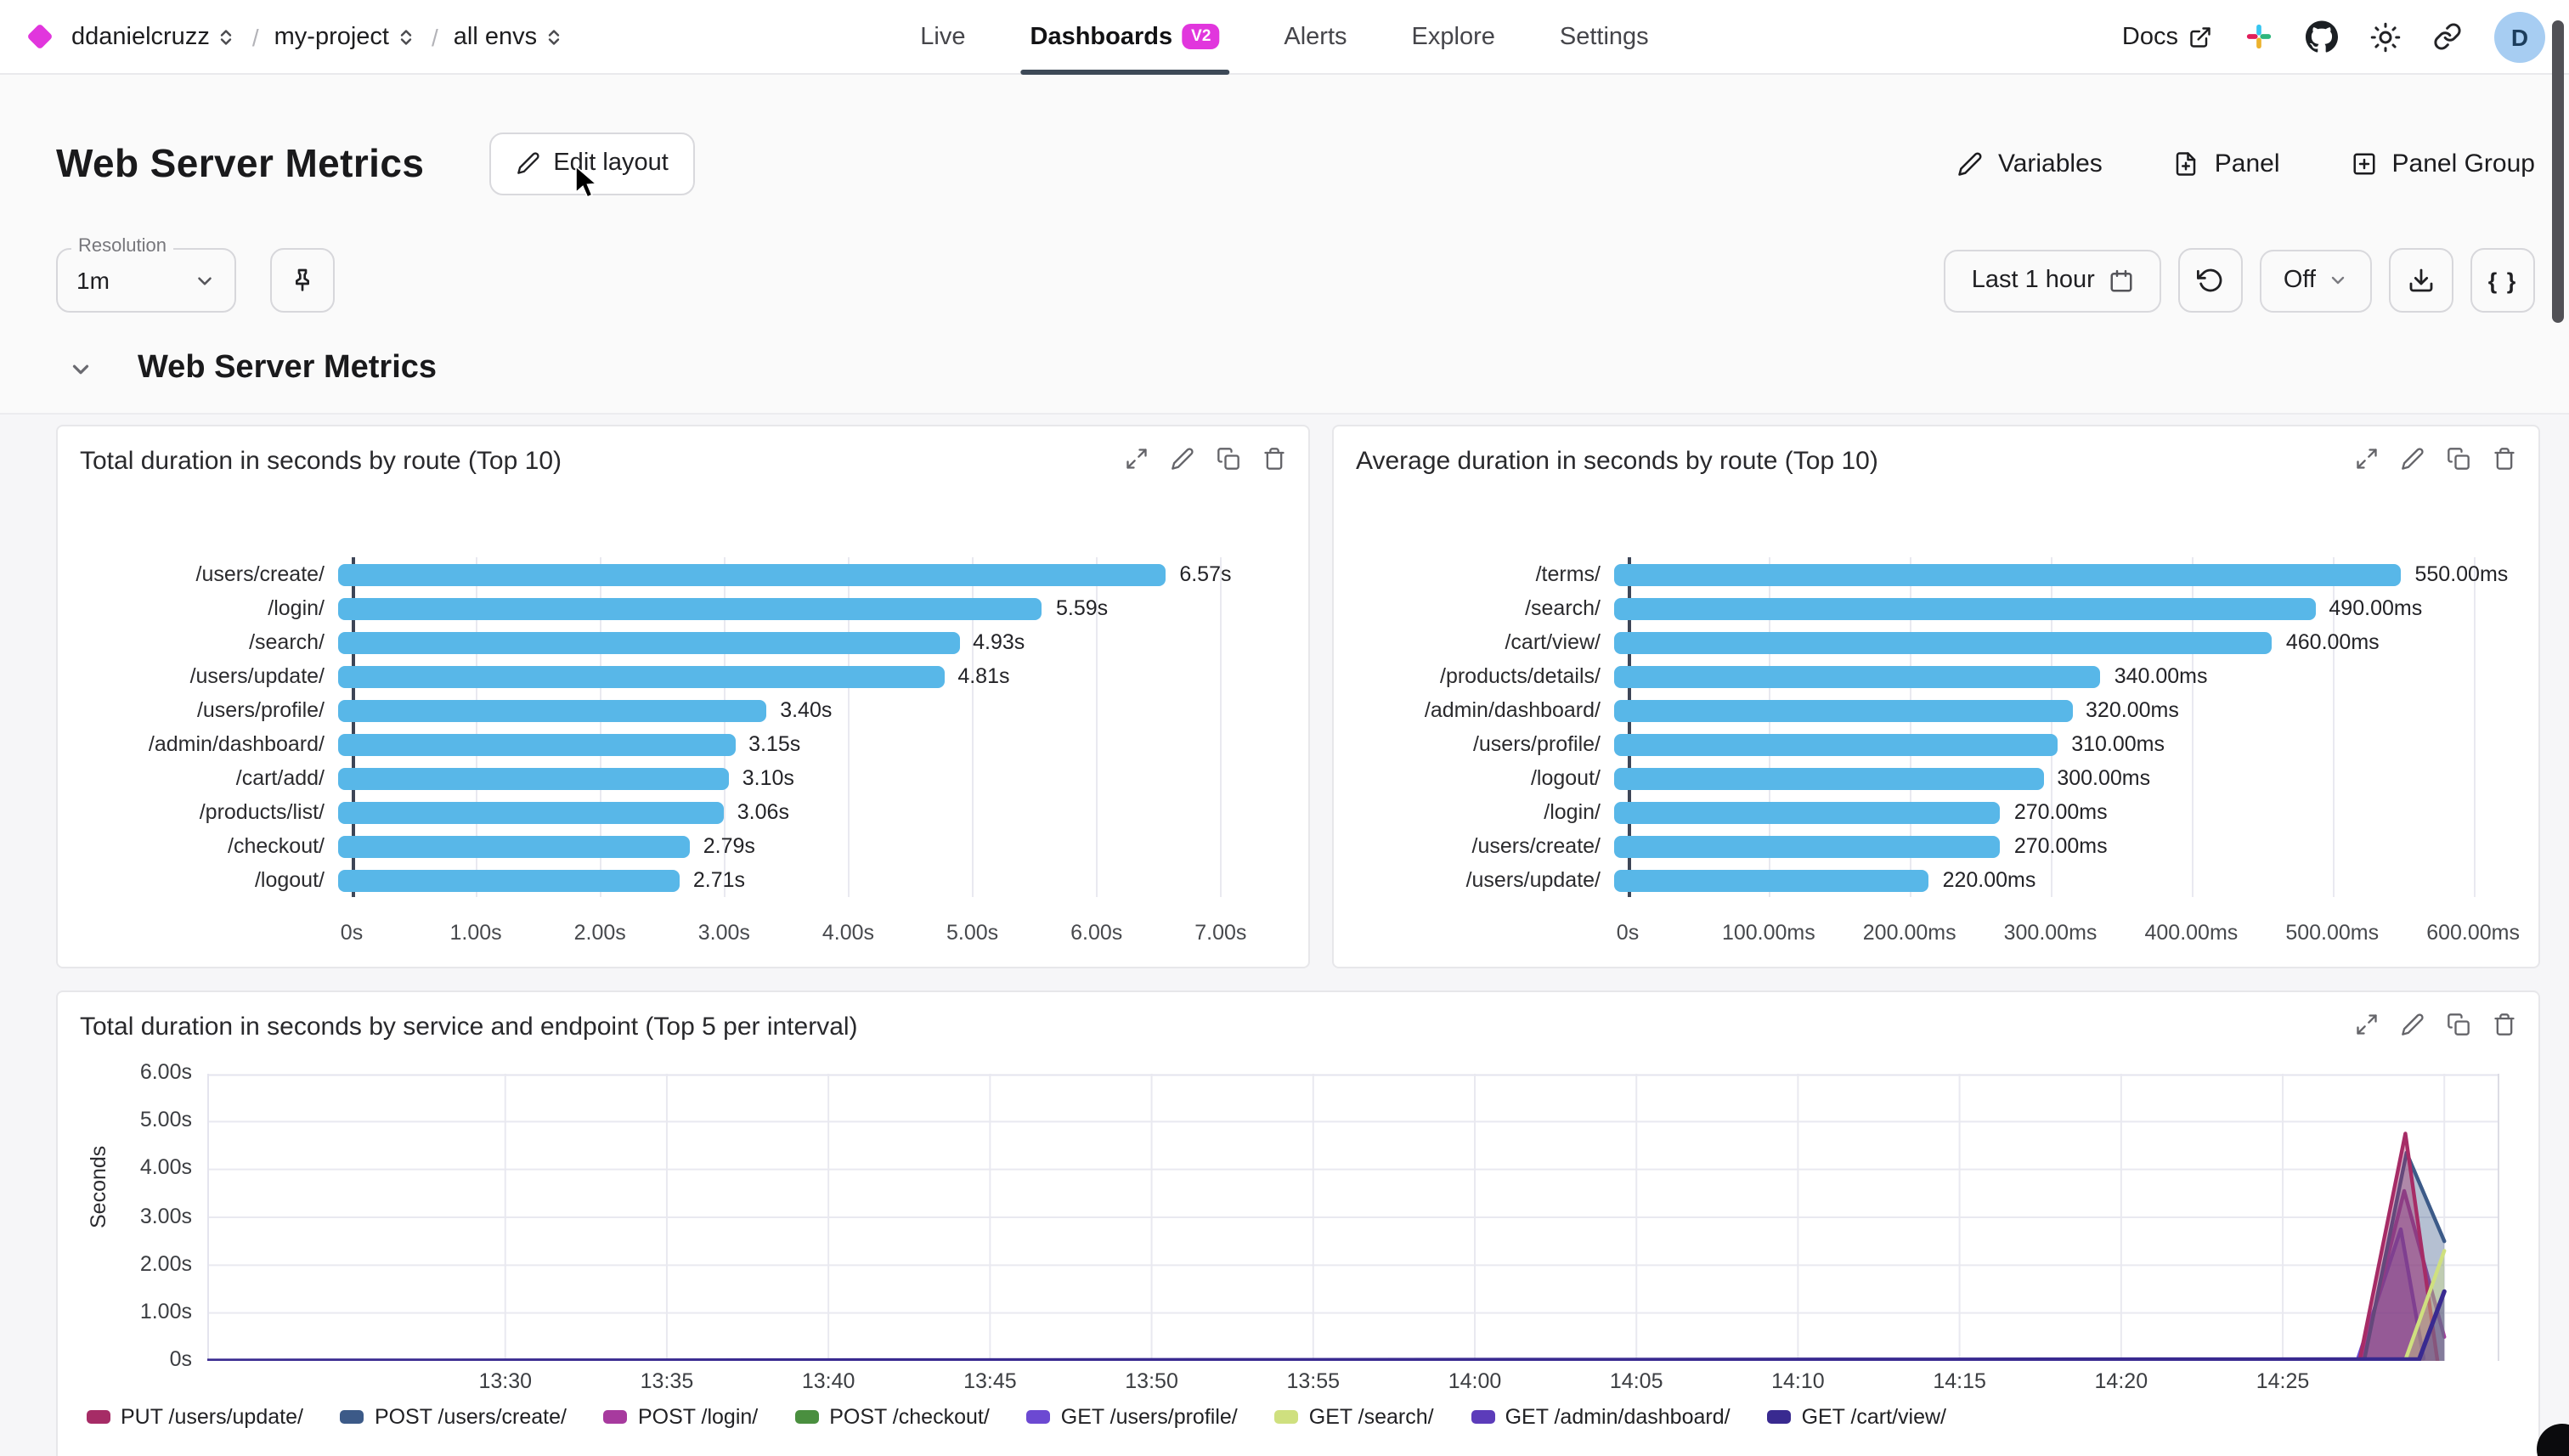 The height and width of the screenshot is (1456, 2569). I want to click on category-label: /checkout/, so click(277, 846).